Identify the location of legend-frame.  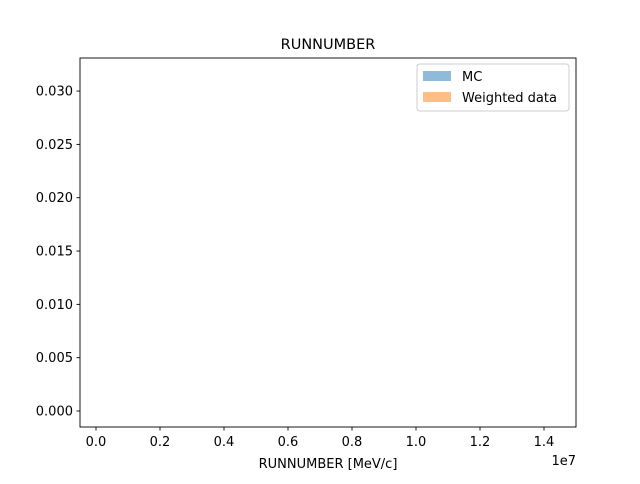
(493, 87).